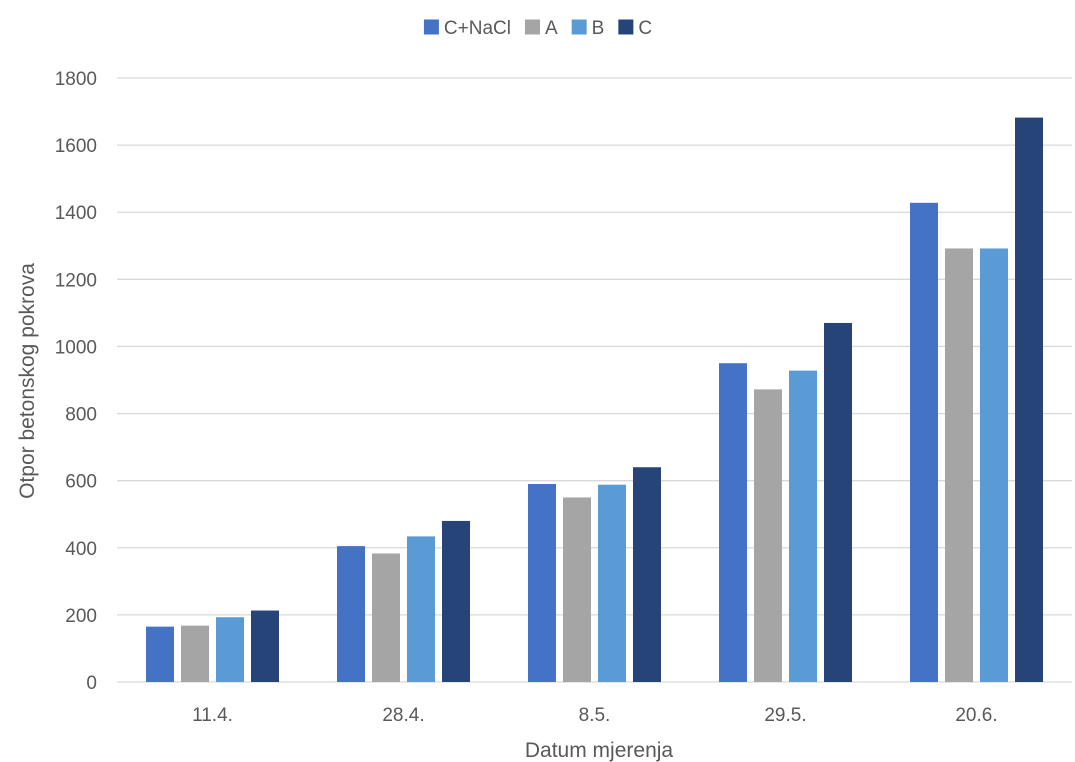 This screenshot has height=762, width=1075. I want to click on x-tick-label: 11.4., so click(212, 715).